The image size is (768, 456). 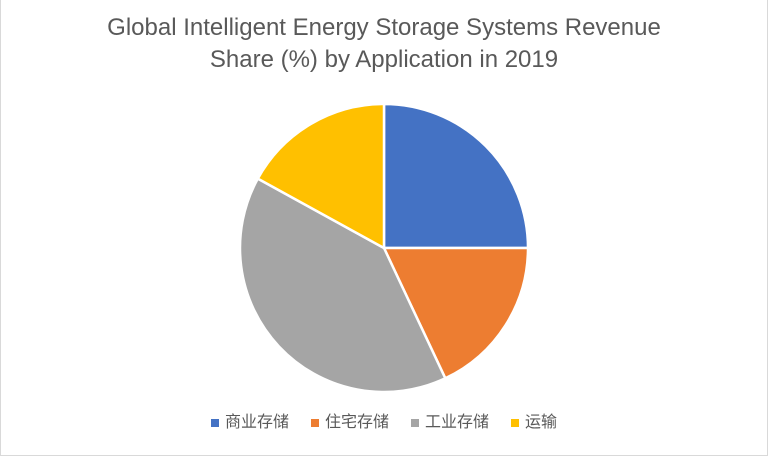 What do you see at coordinates (456, 176) in the screenshot?
I see `pie-slice-commercial-storage` at bounding box center [456, 176].